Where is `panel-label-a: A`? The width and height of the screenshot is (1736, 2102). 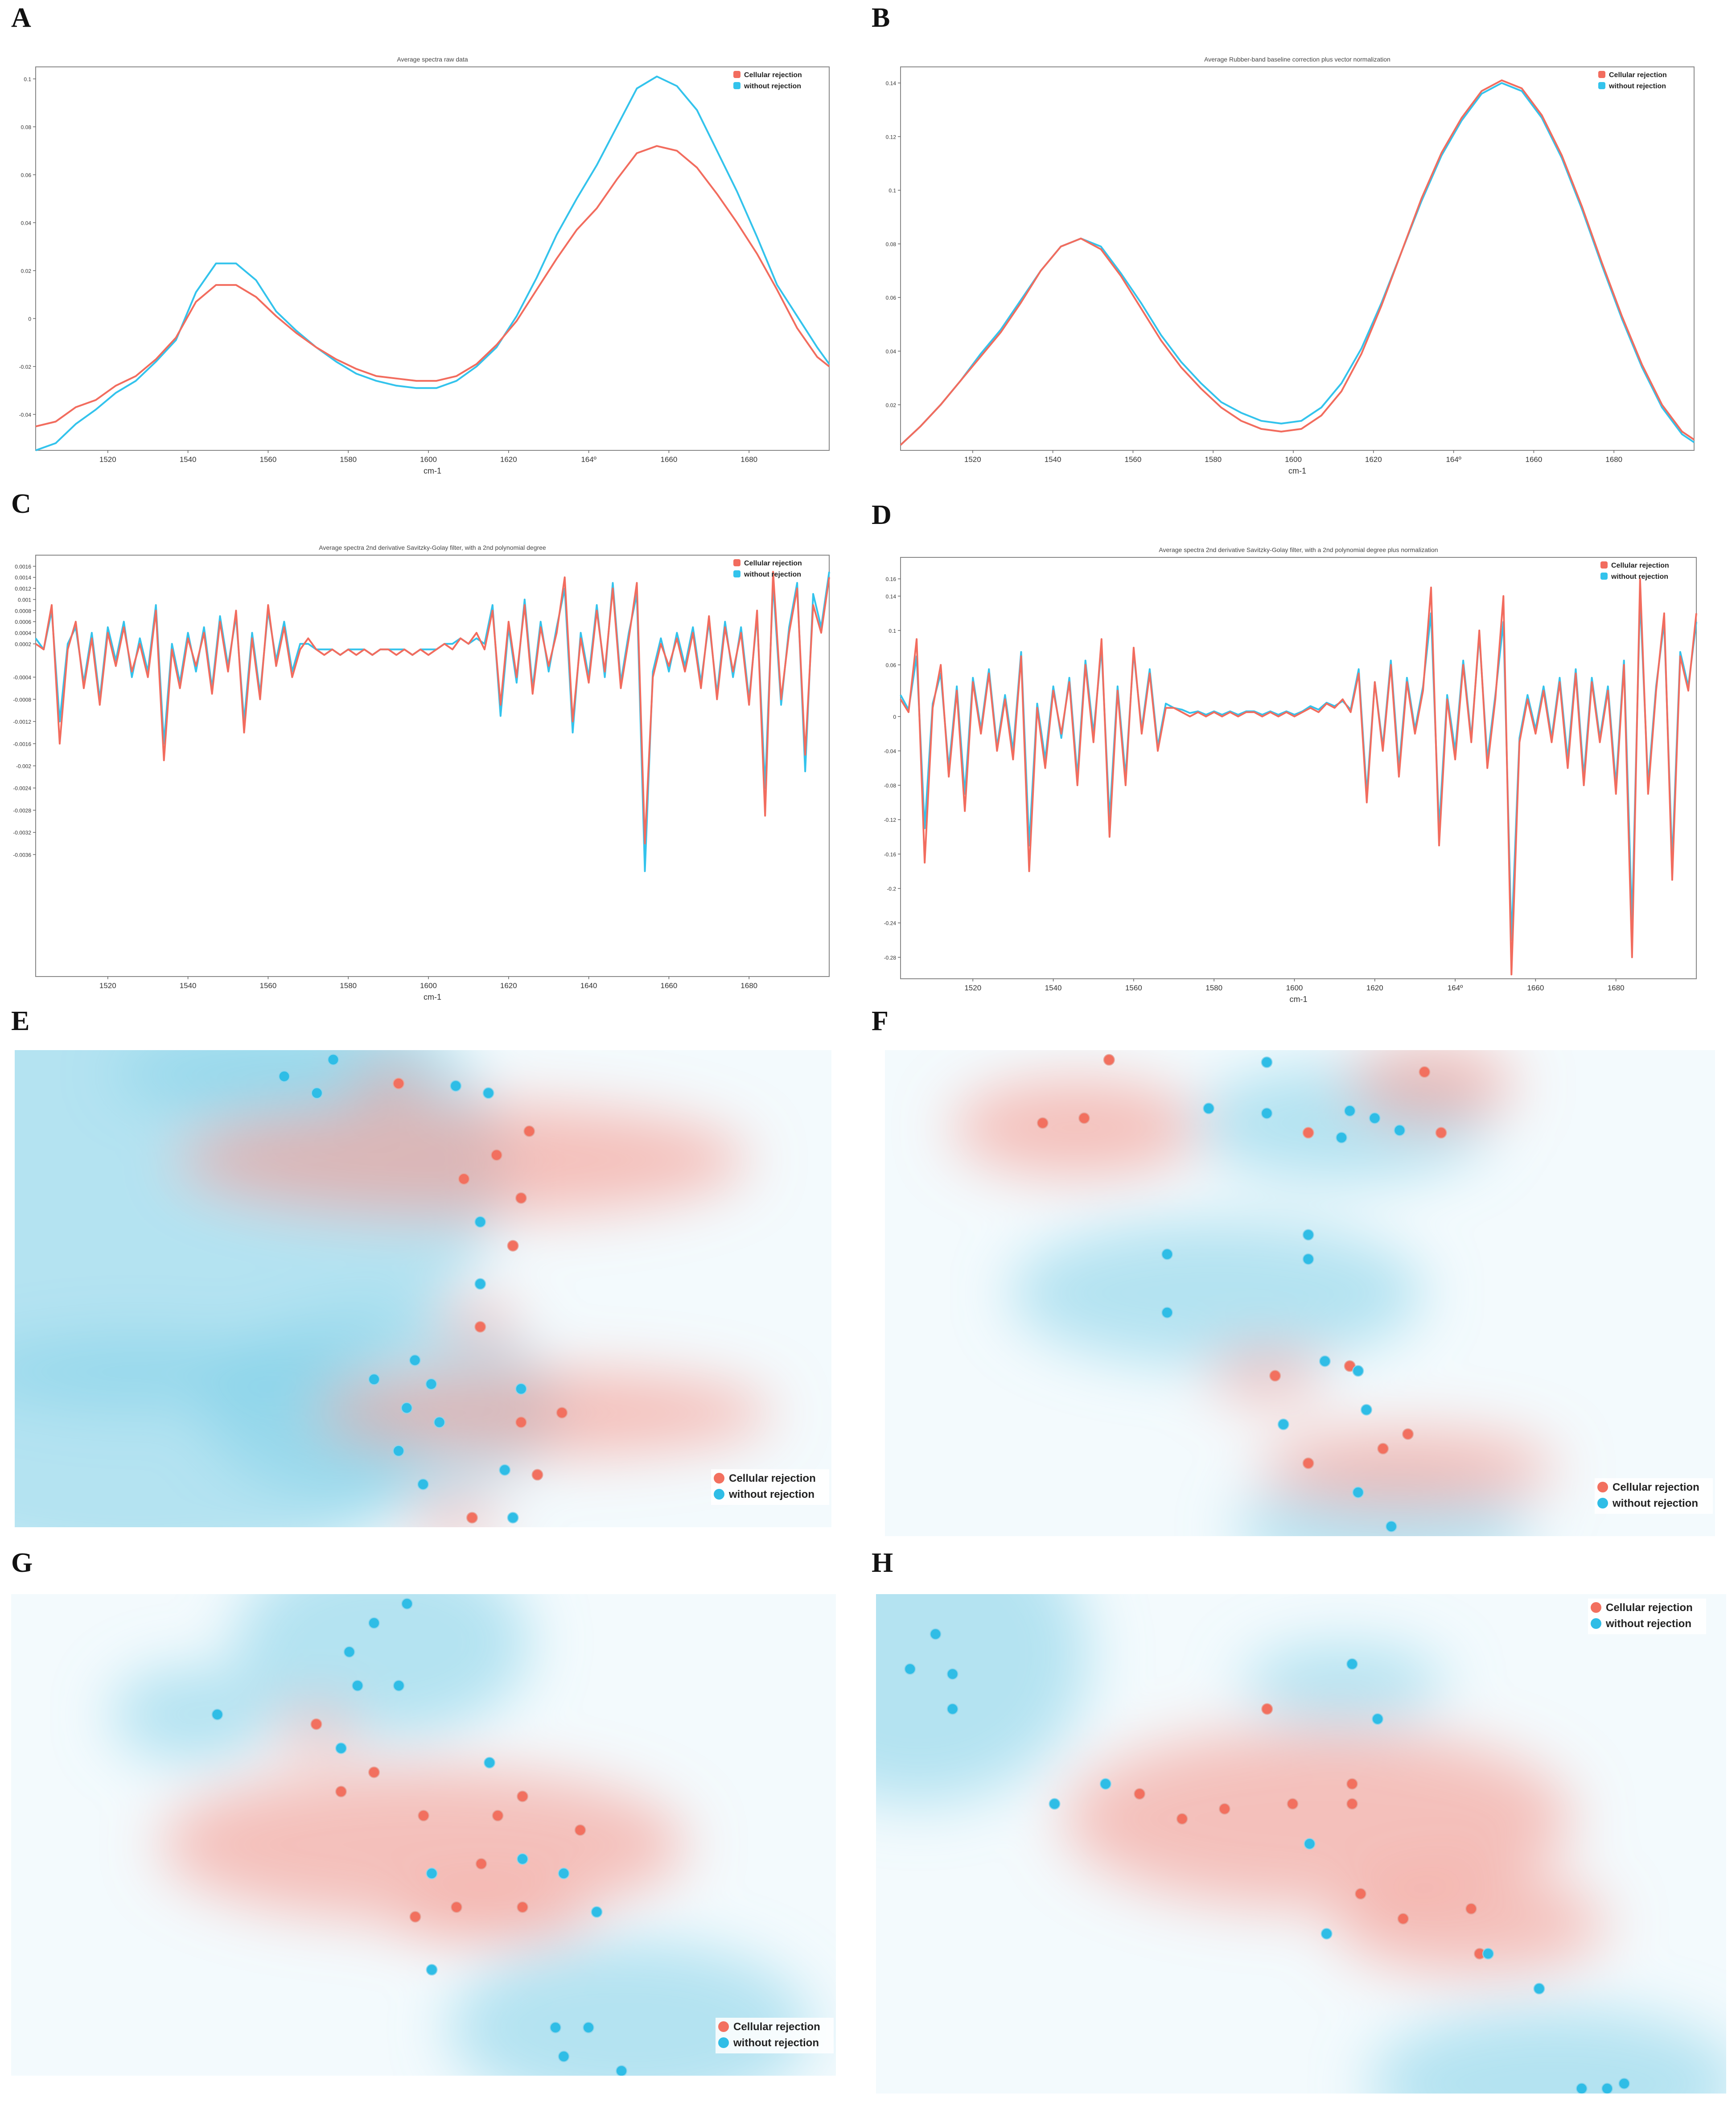 panel-label-a: A is located at coordinates (21, 18).